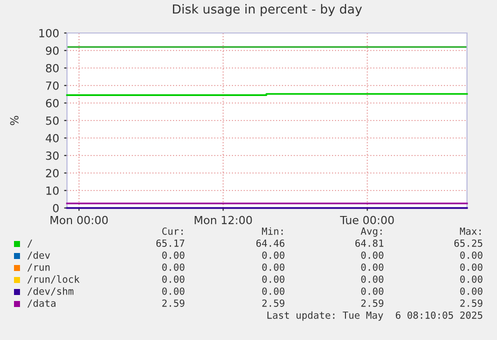  What do you see at coordinates (267, 10) in the screenshot?
I see `chart-title: Disk usage in percent - by day` at bounding box center [267, 10].